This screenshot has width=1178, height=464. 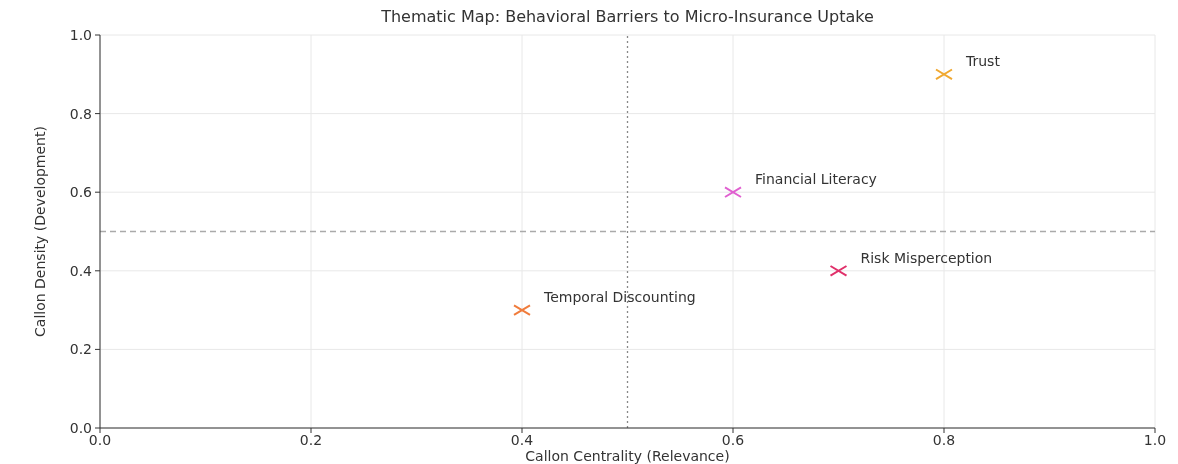 What do you see at coordinates (81, 270) in the screenshot?
I see `y-tick-label: 0.4` at bounding box center [81, 270].